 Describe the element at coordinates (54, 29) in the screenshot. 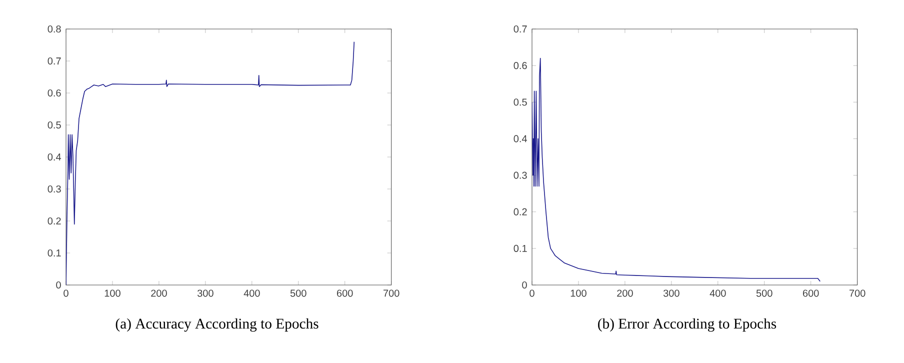

I see `y-tick-label: 0.8` at that location.